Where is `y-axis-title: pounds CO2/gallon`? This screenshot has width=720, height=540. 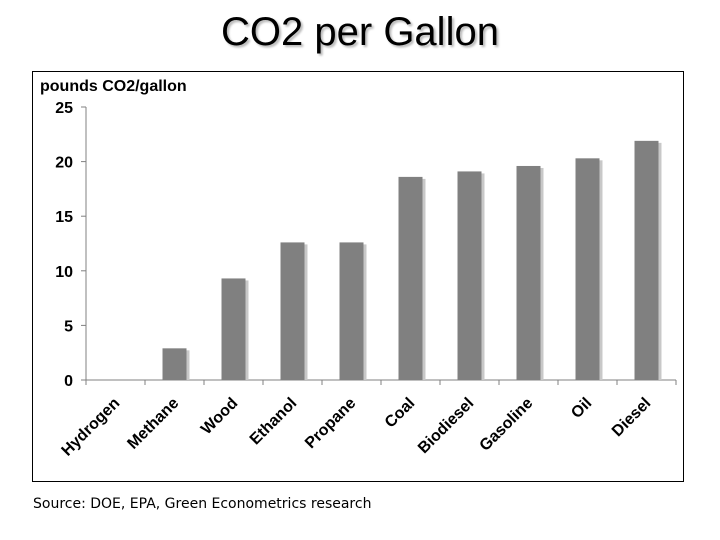
y-axis-title: pounds CO2/gallon is located at coordinates (113, 86).